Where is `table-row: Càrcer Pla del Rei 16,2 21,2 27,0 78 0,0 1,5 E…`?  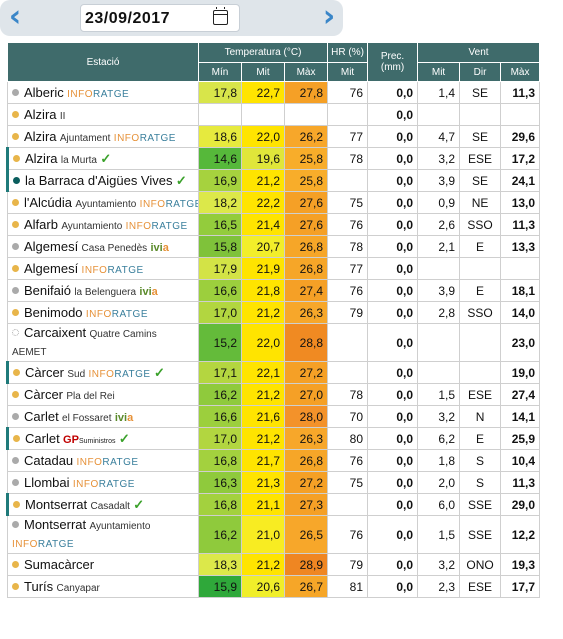
table-row: Càrcer Pla del Rei 16,2 21,2 27,0 78 0,0 1,5 E… is located at coordinates (274, 394).